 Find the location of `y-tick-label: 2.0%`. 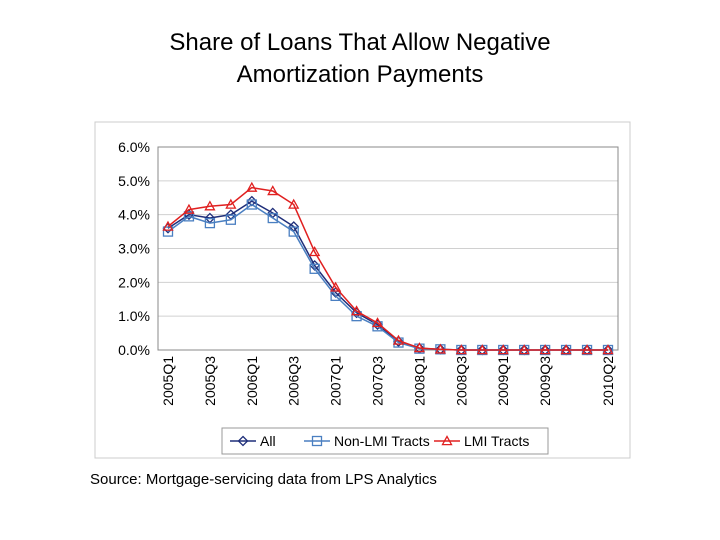

y-tick-label: 2.0% is located at coordinates (134, 282).